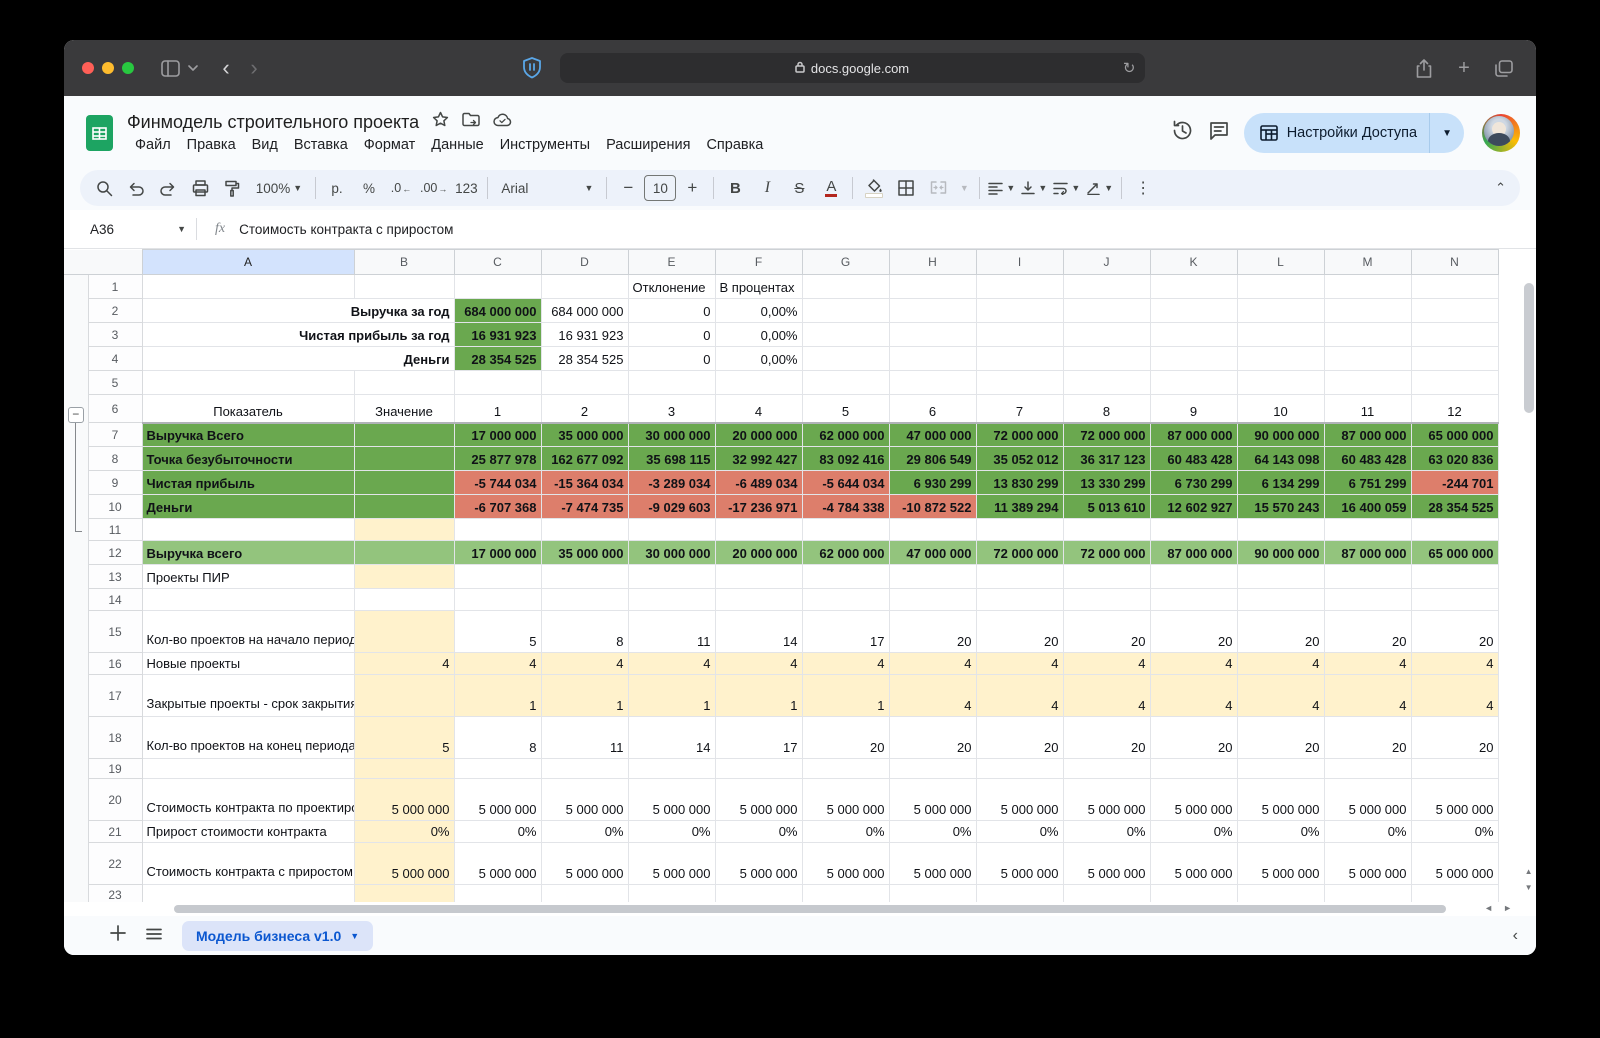  Describe the element at coordinates (584, 631) in the screenshot. I see `cell-D15: 8` at that location.